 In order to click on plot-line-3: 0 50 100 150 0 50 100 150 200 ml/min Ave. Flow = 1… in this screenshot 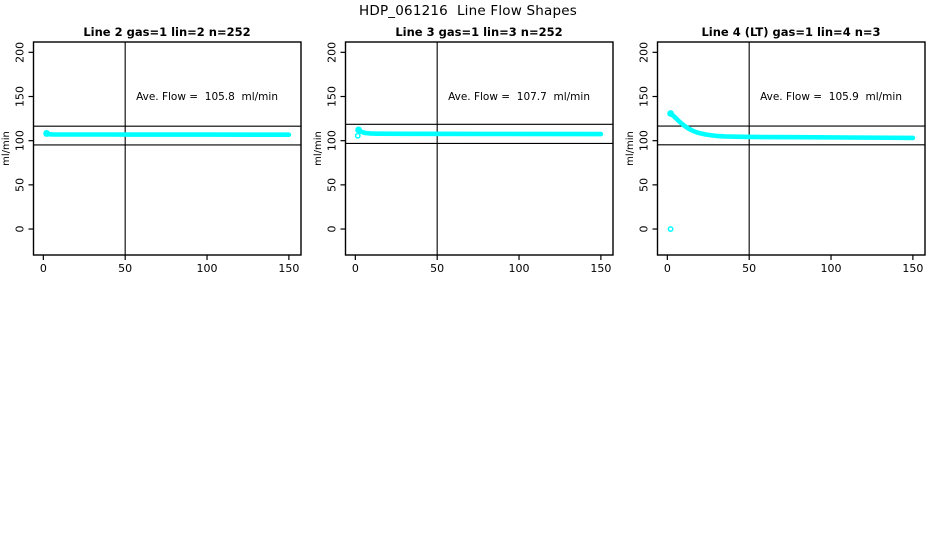, I will do `click(463, 158)`.